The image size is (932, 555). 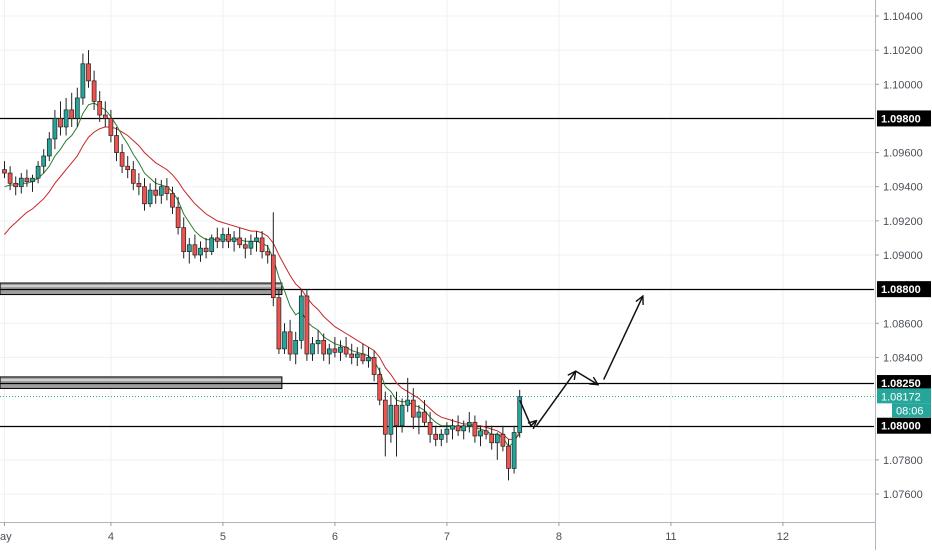 What do you see at coordinates (903, 188) in the screenshot?
I see `y-tick-label: 1.09400` at bounding box center [903, 188].